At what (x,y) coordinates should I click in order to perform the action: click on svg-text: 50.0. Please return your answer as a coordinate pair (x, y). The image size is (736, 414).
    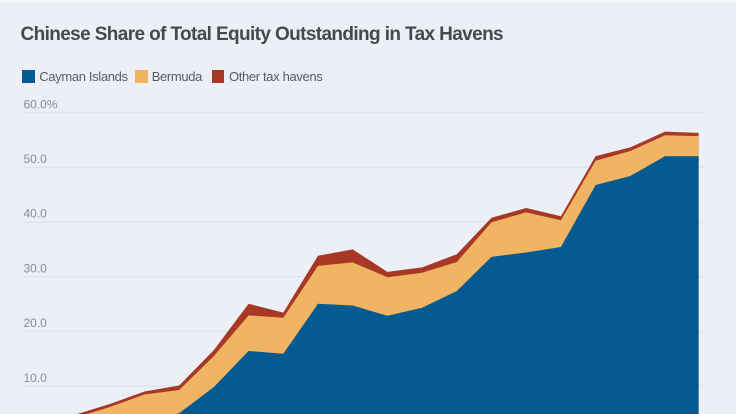
    Looking at the image, I should click on (36, 159).